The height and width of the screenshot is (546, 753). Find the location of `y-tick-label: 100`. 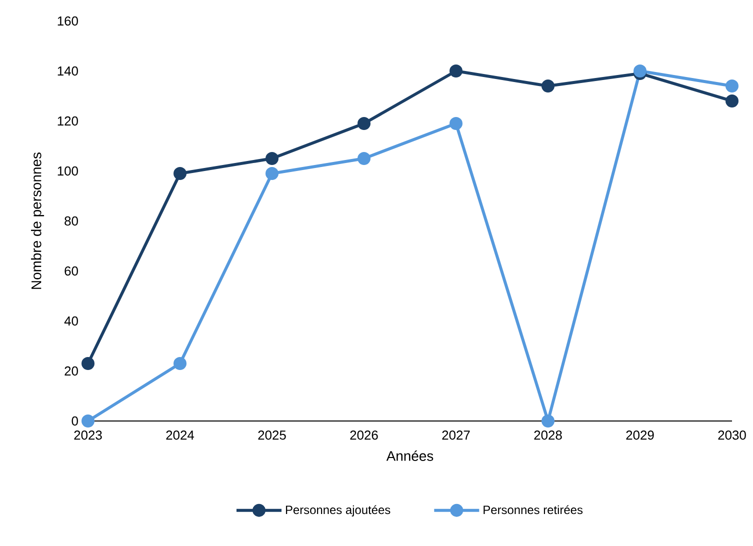

y-tick-label: 100 is located at coordinates (68, 171).